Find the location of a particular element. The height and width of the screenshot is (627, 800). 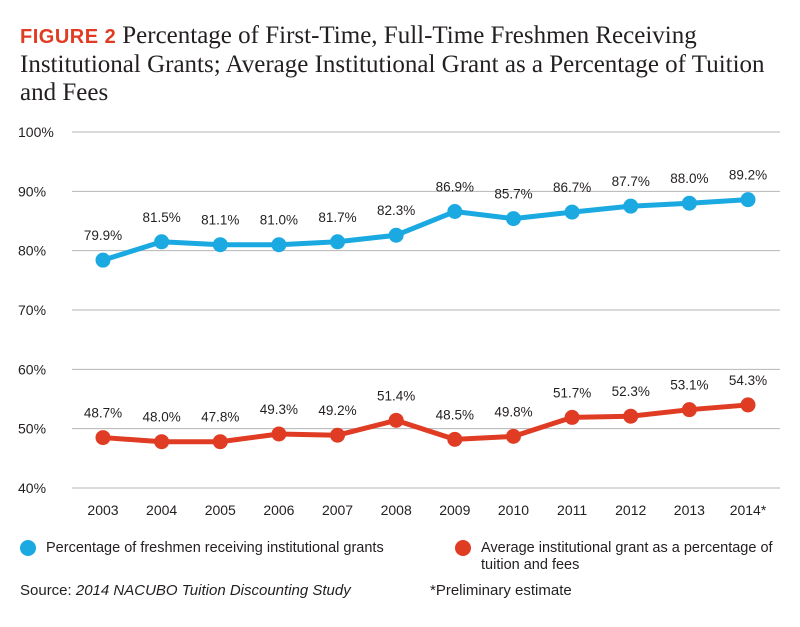

data-label: 87.7% is located at coordinates (631, 181).